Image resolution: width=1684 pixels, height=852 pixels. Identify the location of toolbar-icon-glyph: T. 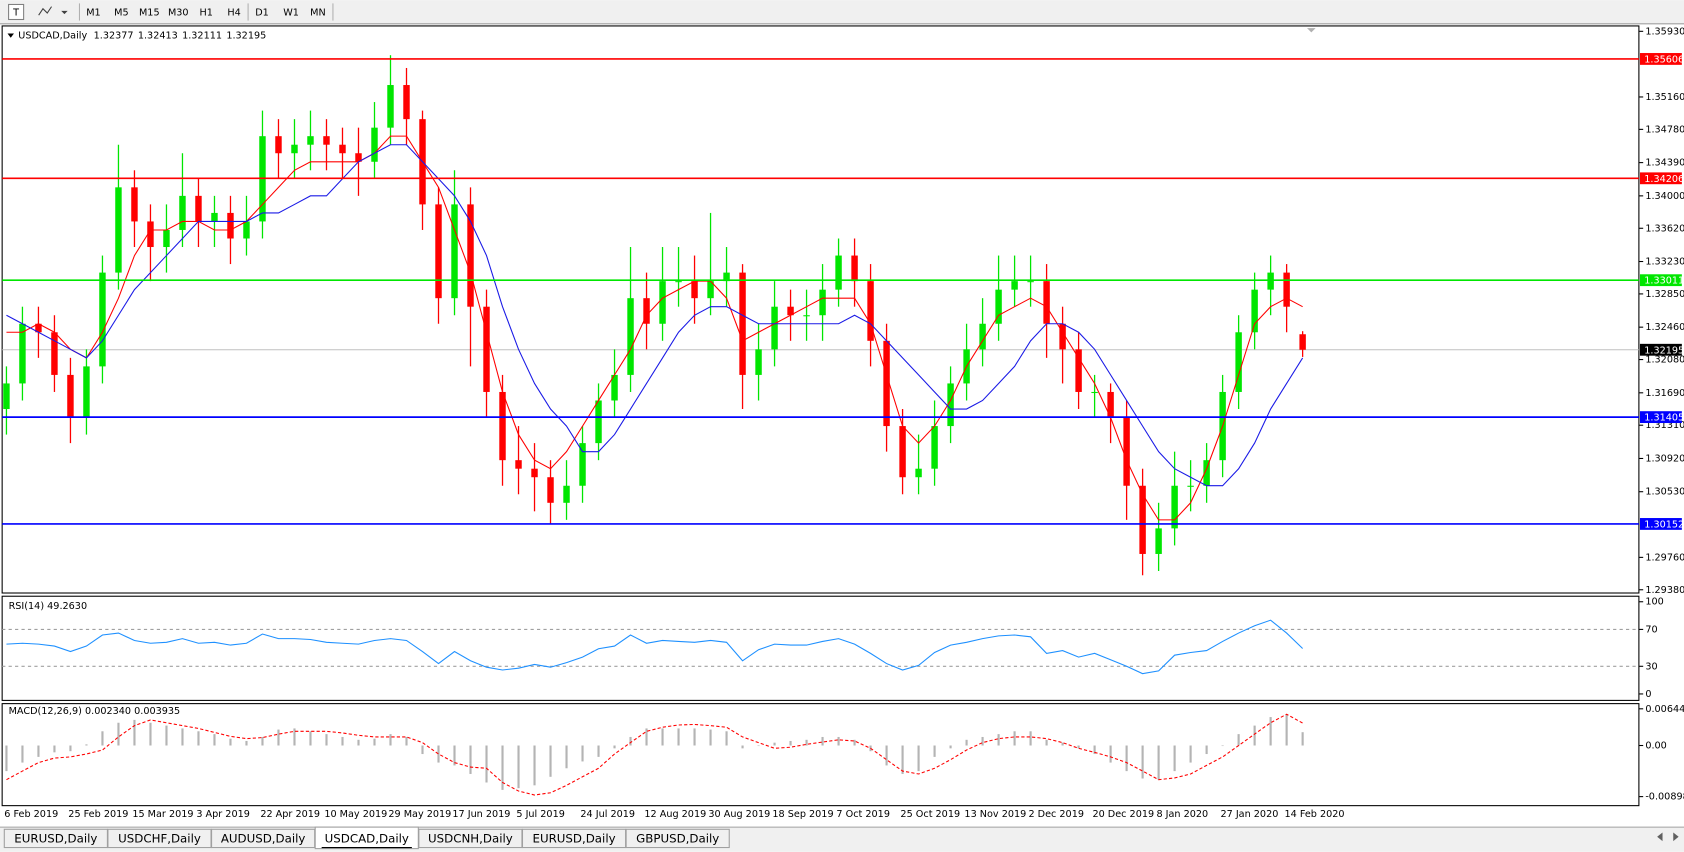
(15, 13).